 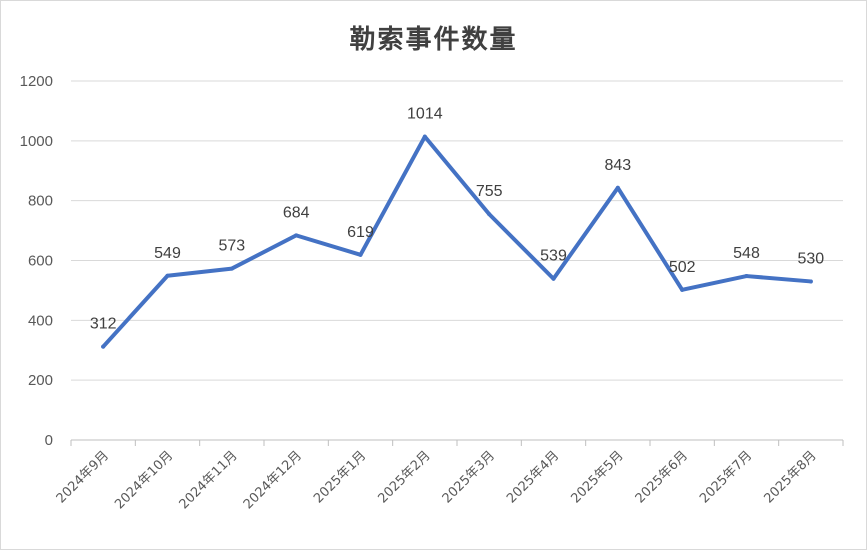 What do you see at coordinates (617, 165) in the screenshot?
I see `data-label: 843` at bounding box center [617, 165].